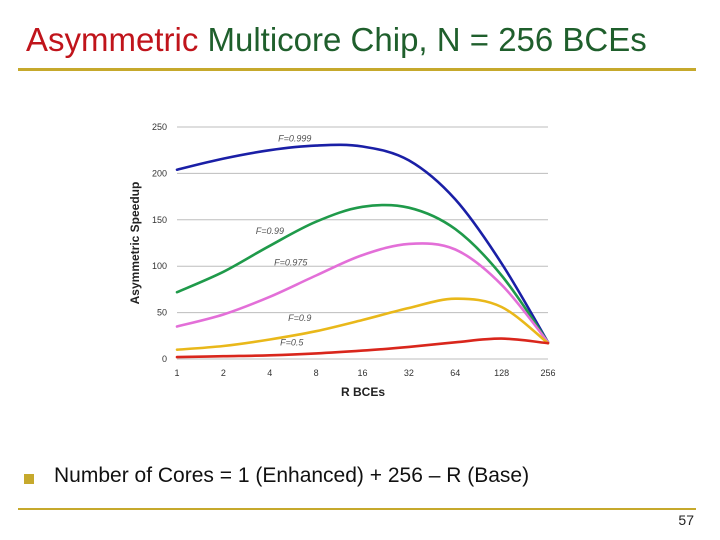  What do you see at coordinates (223, 373) in the screenshot?
I see `x-tick-2: 2` at bounding box center [223, 373].